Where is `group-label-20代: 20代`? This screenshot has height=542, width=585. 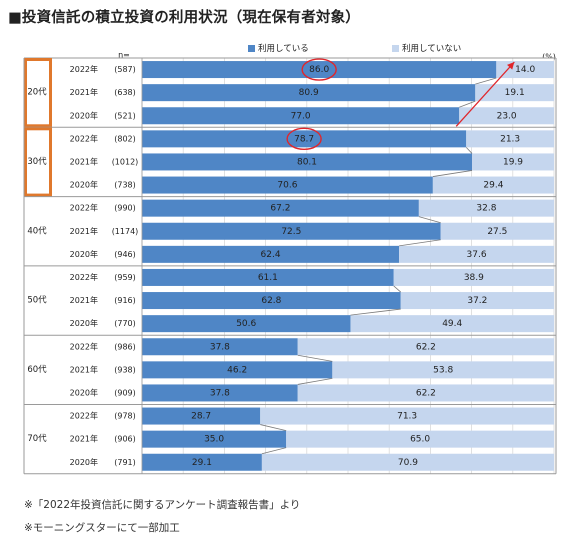
group-label-20代: 20代 is located at coordinates (37, 92).